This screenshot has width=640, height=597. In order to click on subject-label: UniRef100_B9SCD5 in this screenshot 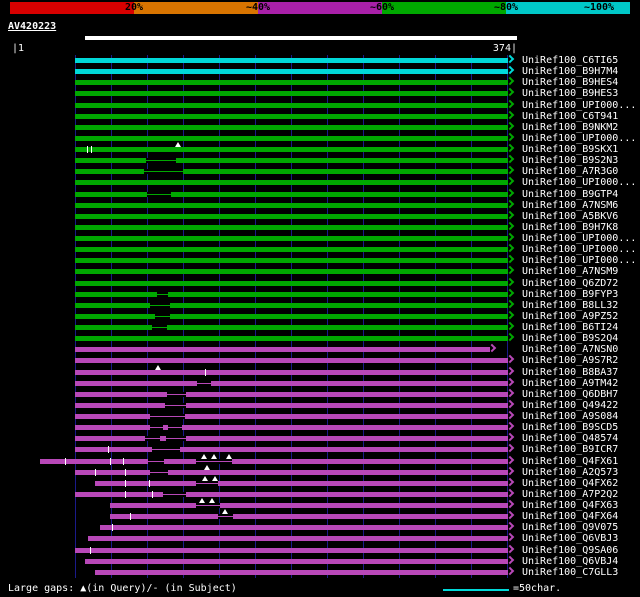, I will do `click(570, 428)`.